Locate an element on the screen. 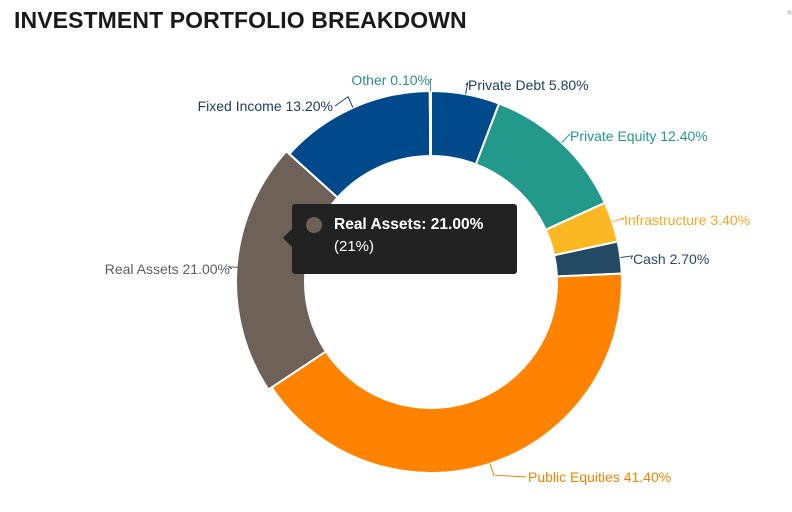  connector-other is located at coordinates (431, 85).